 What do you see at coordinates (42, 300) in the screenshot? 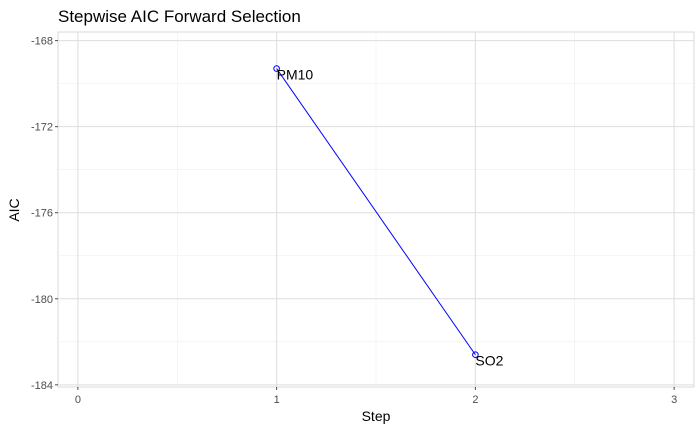
I see `y-tick-label: -180` at bounding box center [42, 300].